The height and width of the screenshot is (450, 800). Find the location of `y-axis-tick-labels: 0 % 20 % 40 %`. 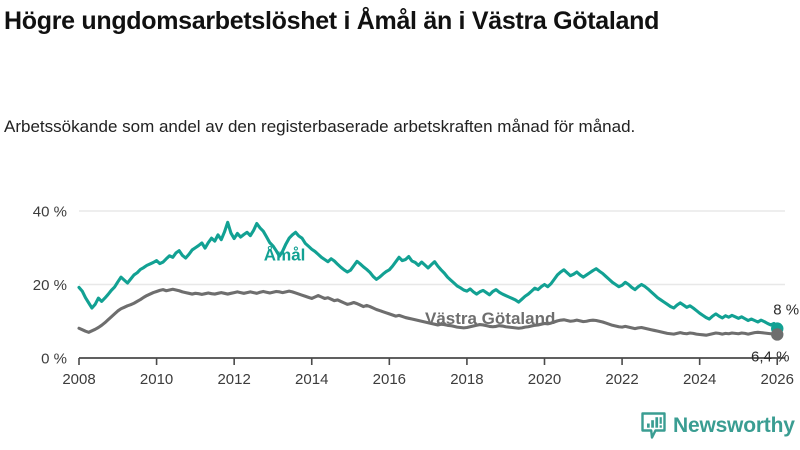

y-axis-tick-labels: 0 % 20 % 40 % is located at coordinates (50, 286).